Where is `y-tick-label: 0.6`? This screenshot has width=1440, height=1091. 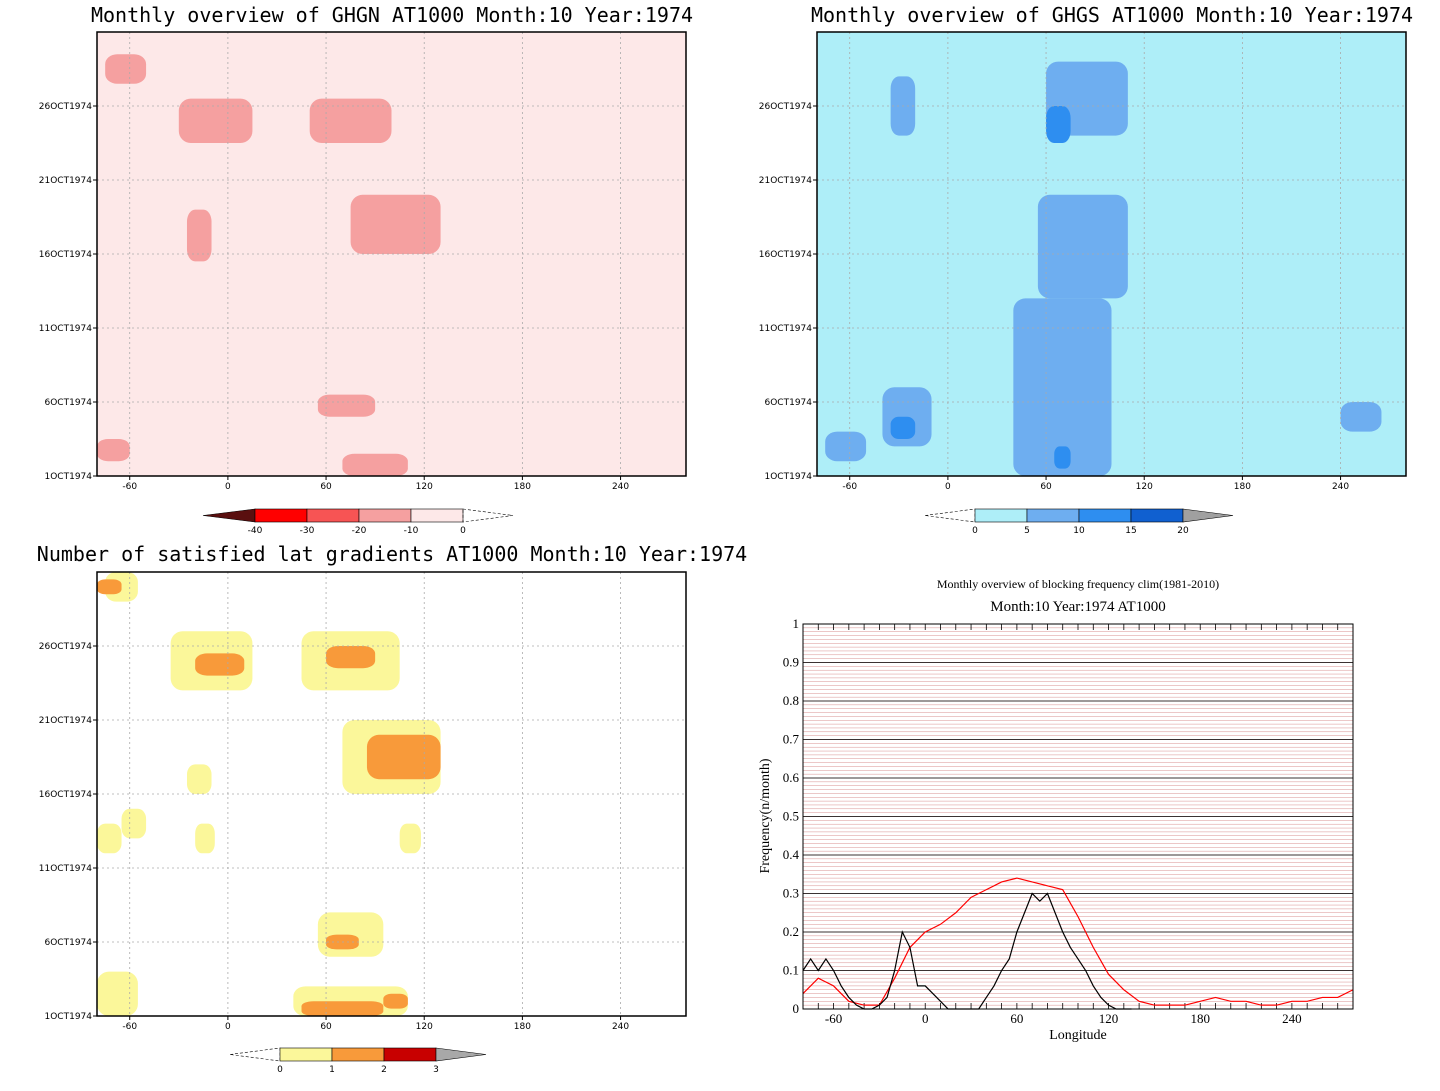 y-tick-label: 0.6 is located at coordinates (791, 777).